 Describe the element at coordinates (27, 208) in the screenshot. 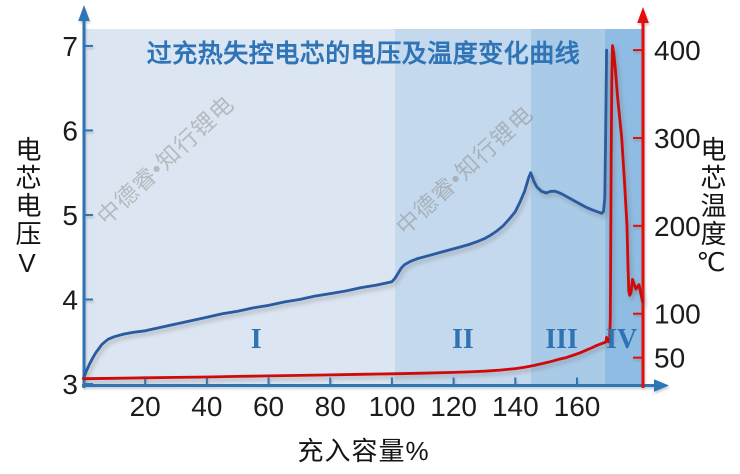

I see `left-axis-title: 电芯电压V` at that location.